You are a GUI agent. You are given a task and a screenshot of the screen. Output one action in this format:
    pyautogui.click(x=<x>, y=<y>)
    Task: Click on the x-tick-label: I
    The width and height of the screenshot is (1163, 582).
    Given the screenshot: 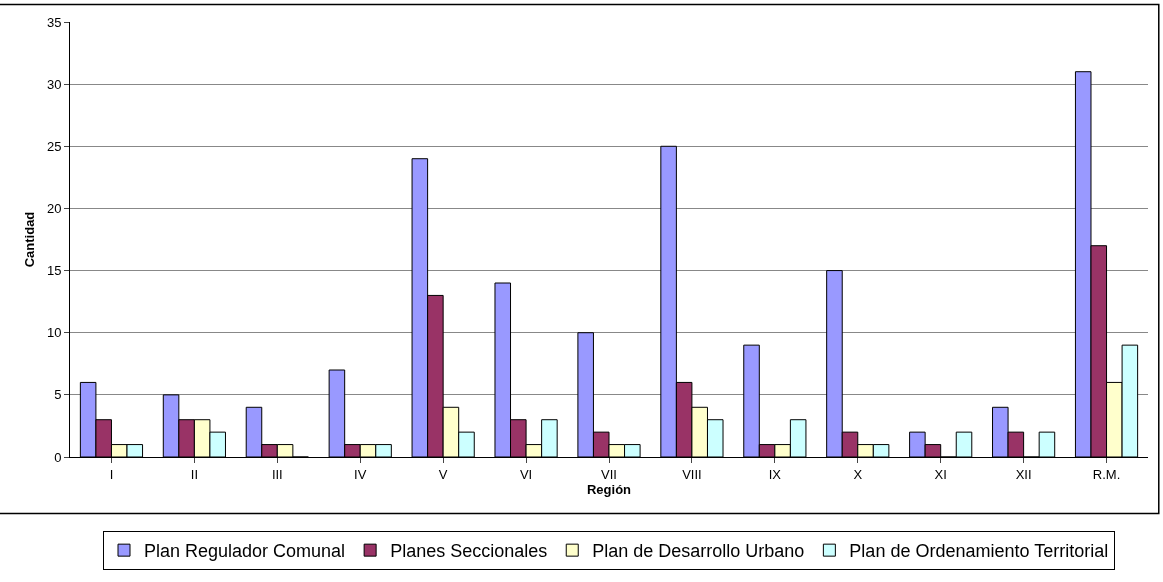 What is the action you would take?
    pyautogui.click(x=111, y=474)
    